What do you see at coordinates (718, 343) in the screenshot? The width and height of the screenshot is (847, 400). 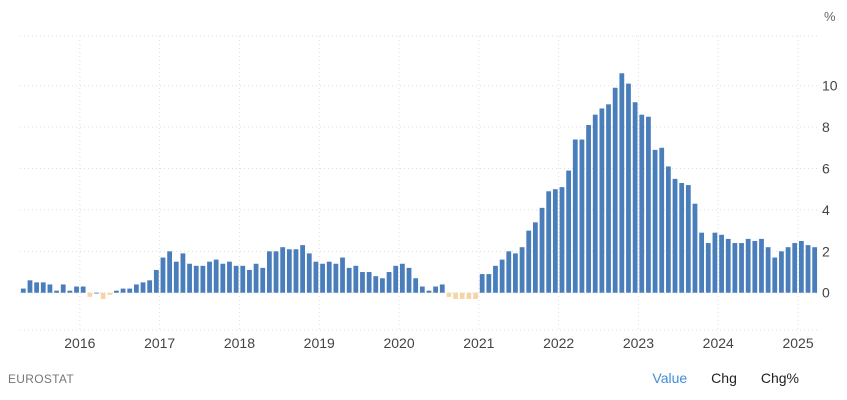 I see `x-tick-label: 2024` at bounding box center [718, 343].